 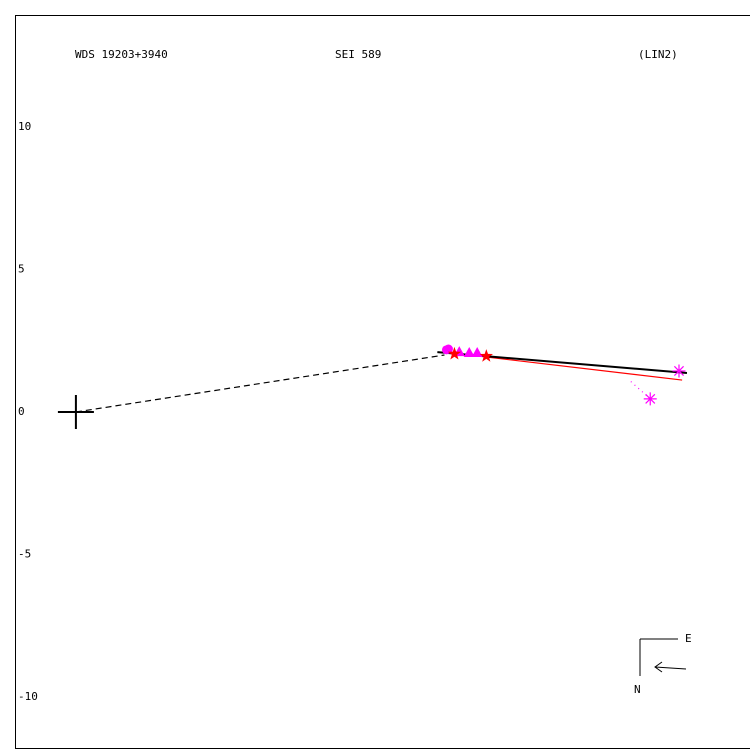 What do you see at coordinates (21, 411) in the screenshot?
I see `y-tick-label: 0` at bounding box center [21, 411].